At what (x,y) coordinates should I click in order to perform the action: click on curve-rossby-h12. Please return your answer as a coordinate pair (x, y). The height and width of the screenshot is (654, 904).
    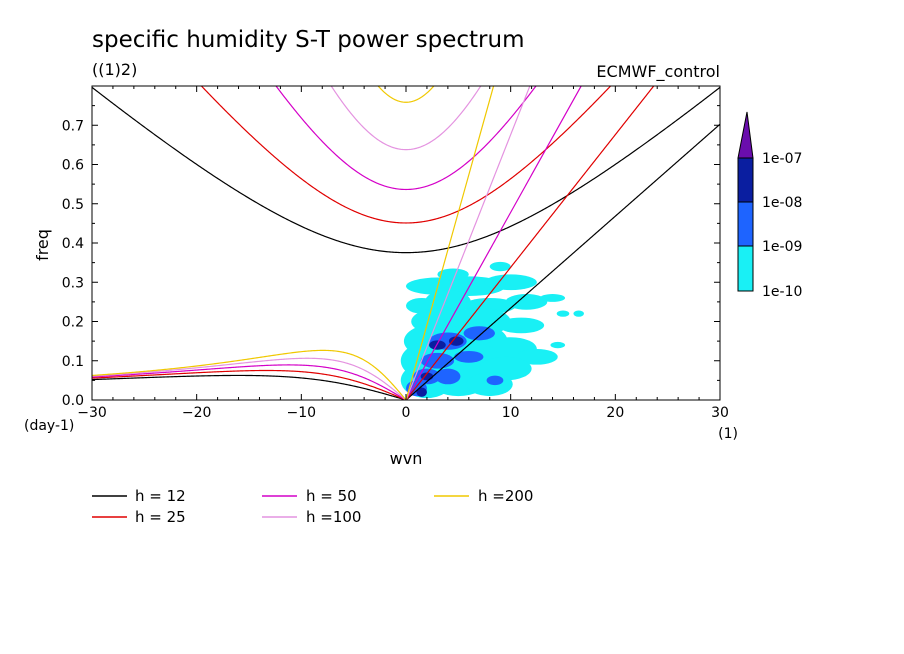
    Looking at the image, I should click on (249, 387).